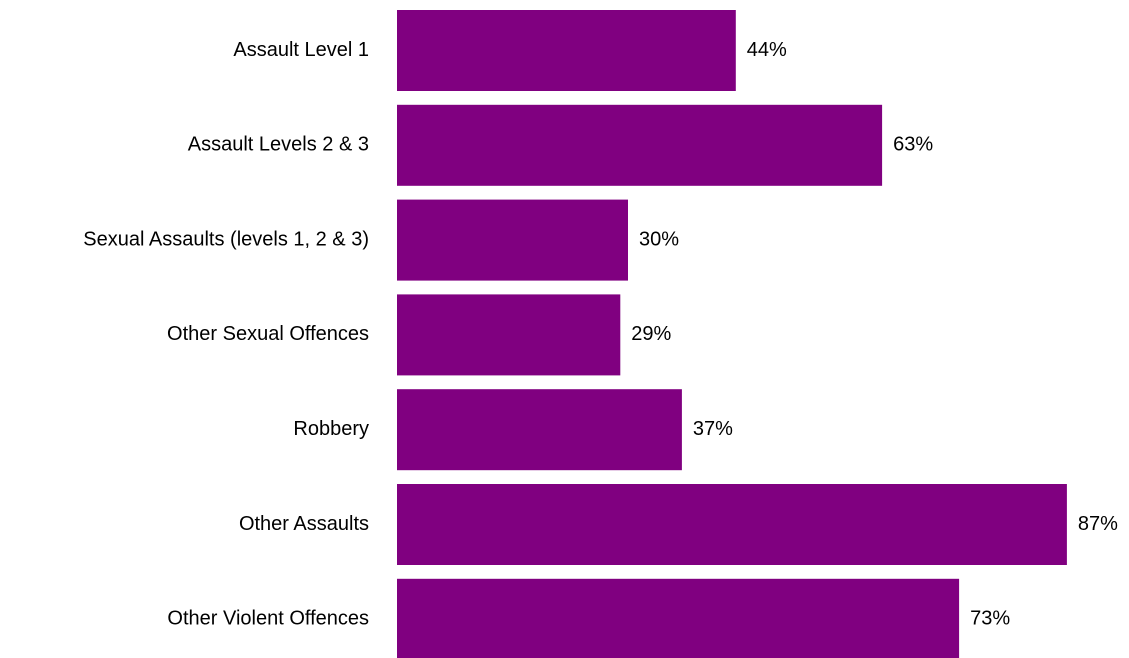 The width and height of the screenshot is (1129, 658). Describe the element at coordinates (990, 619) in the screenshot. I see `value-label: 73%` at that location.